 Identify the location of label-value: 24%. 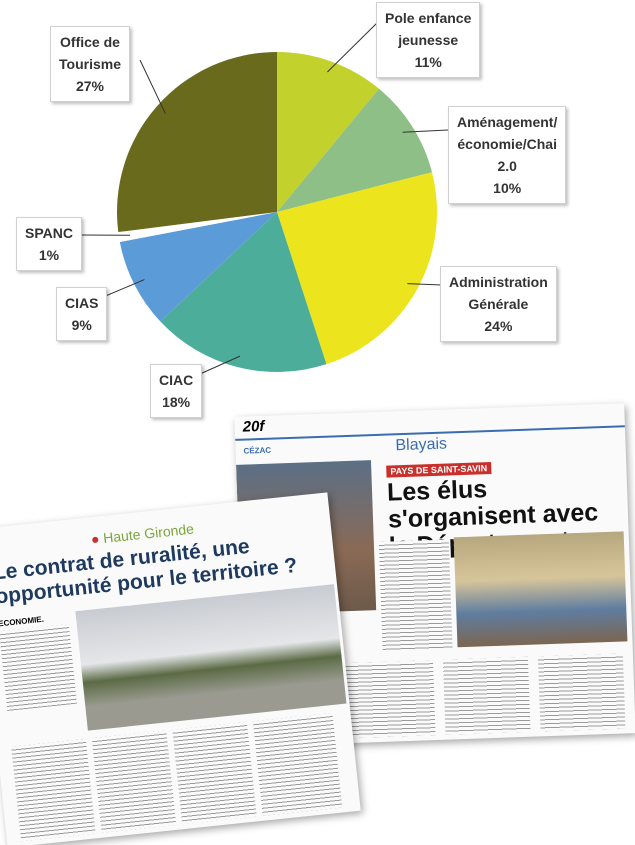
(498, 326).